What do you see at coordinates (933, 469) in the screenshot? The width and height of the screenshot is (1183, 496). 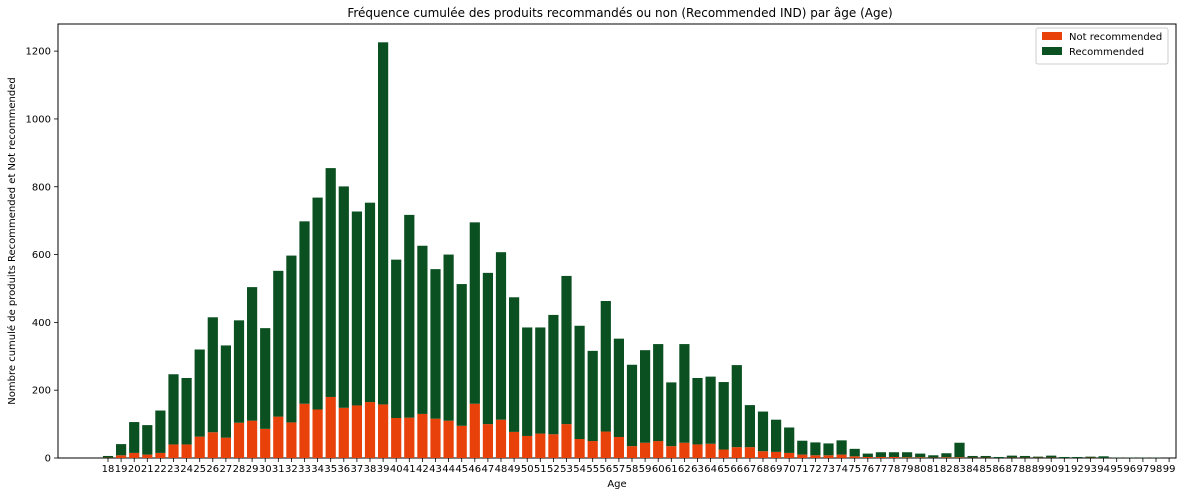 I see `x-tick-label: 81` at bounding box center [933, 469].